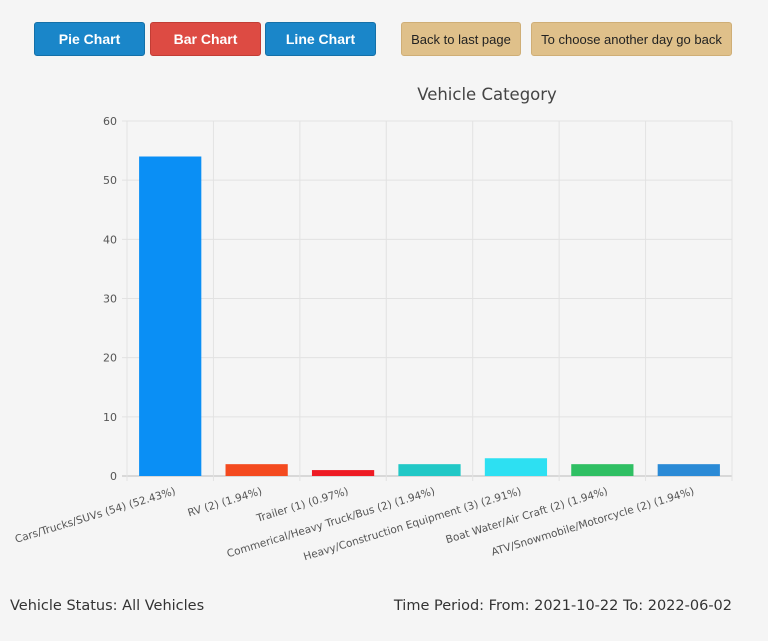 Image resolution: width=768 pixels, height=641 pixels. I want to click on y-tick-label: 0, so click(113, 476).